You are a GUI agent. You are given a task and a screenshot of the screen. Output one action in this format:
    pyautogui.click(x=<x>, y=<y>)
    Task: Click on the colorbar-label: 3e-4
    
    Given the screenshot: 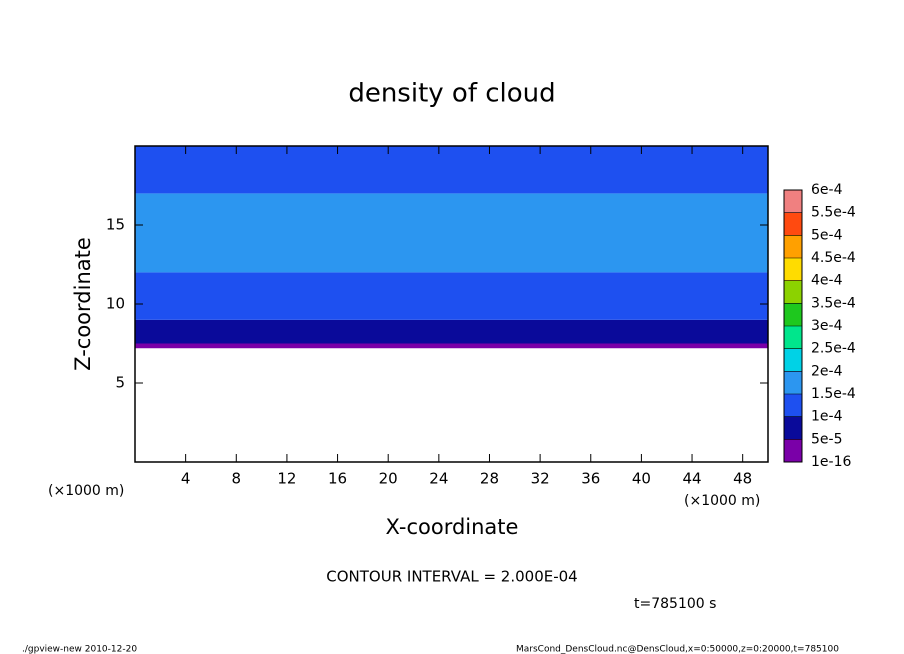 What is the action you would take?
    pyautogui.click(x=827, y=326)
    